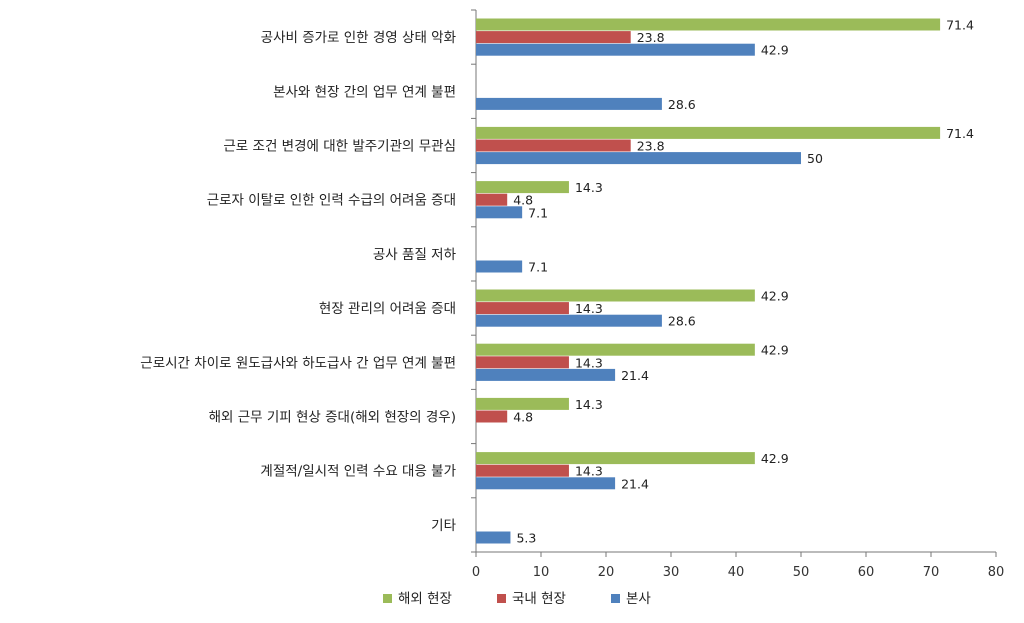 Image resolution: width=1024 pixels, height=623 pixels. Describe the element at coordinates (638, 599) in the screenshot. I see `legend-label: 본사` at that location.